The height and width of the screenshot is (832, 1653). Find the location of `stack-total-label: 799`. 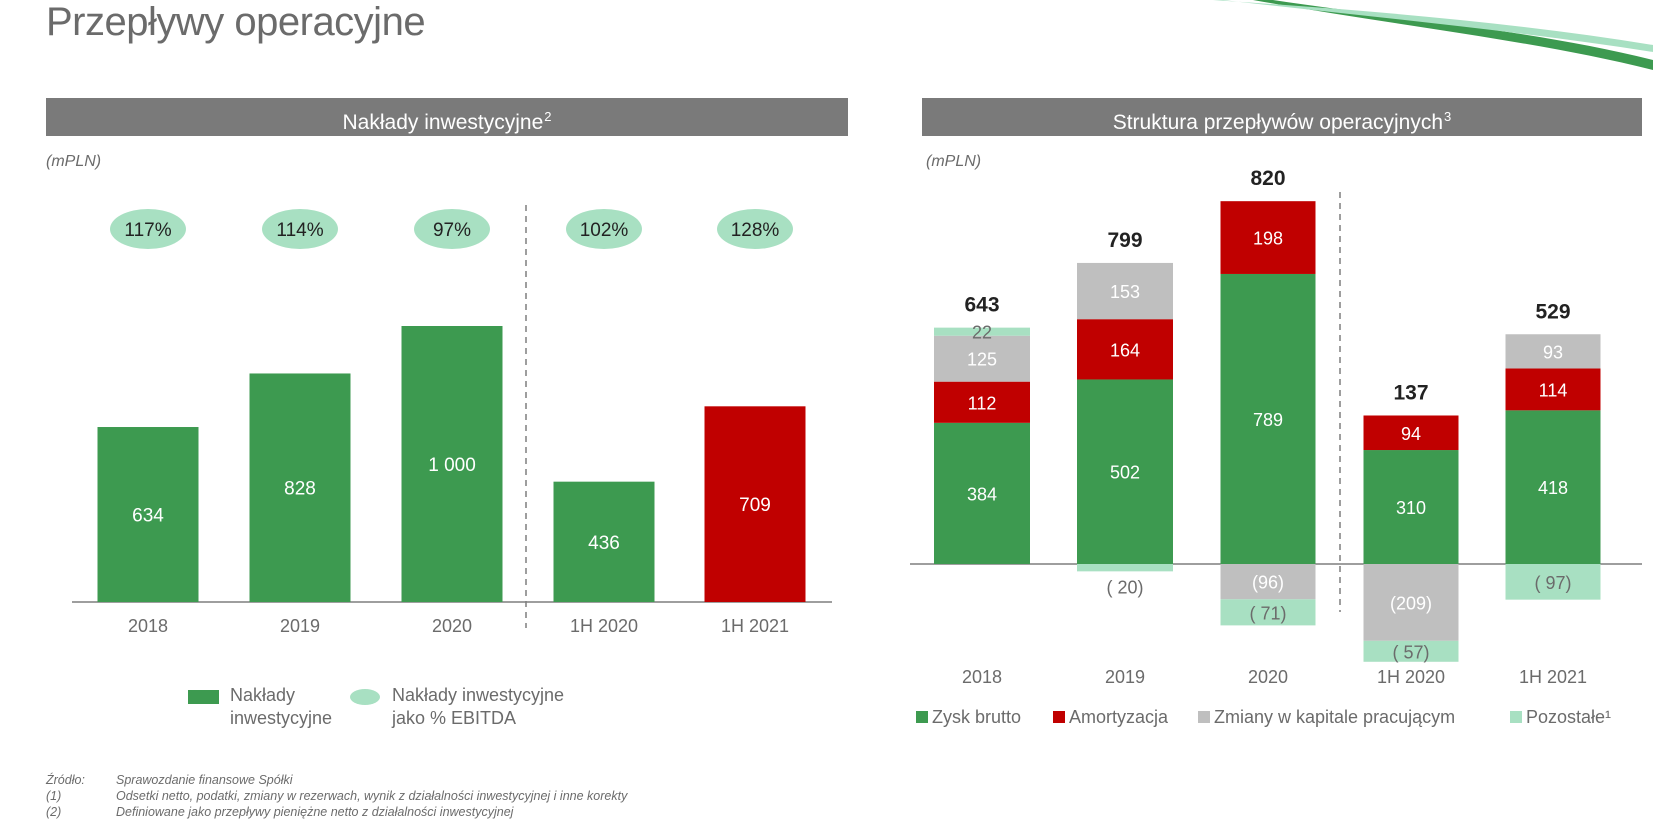

stack-total-label: 799 is located at coordinates (1124, 240).